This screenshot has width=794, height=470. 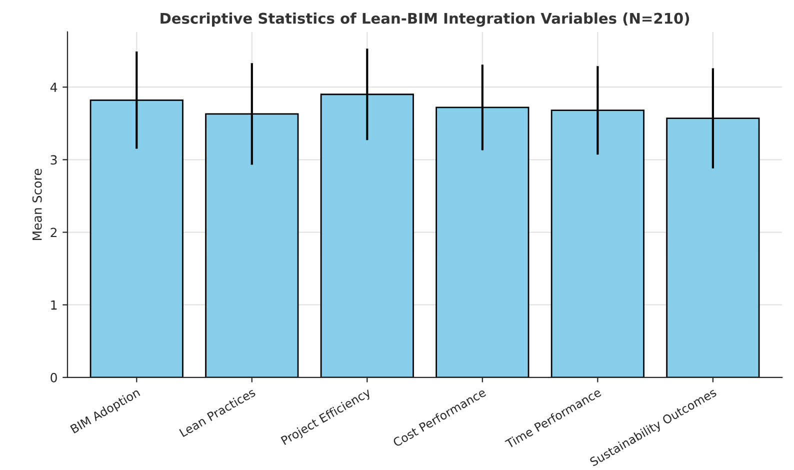 What do you see at coordinates (37, 204) in the screenshot?
I see `y-axis-title: Mean Score` at bounding box center [37, 204].